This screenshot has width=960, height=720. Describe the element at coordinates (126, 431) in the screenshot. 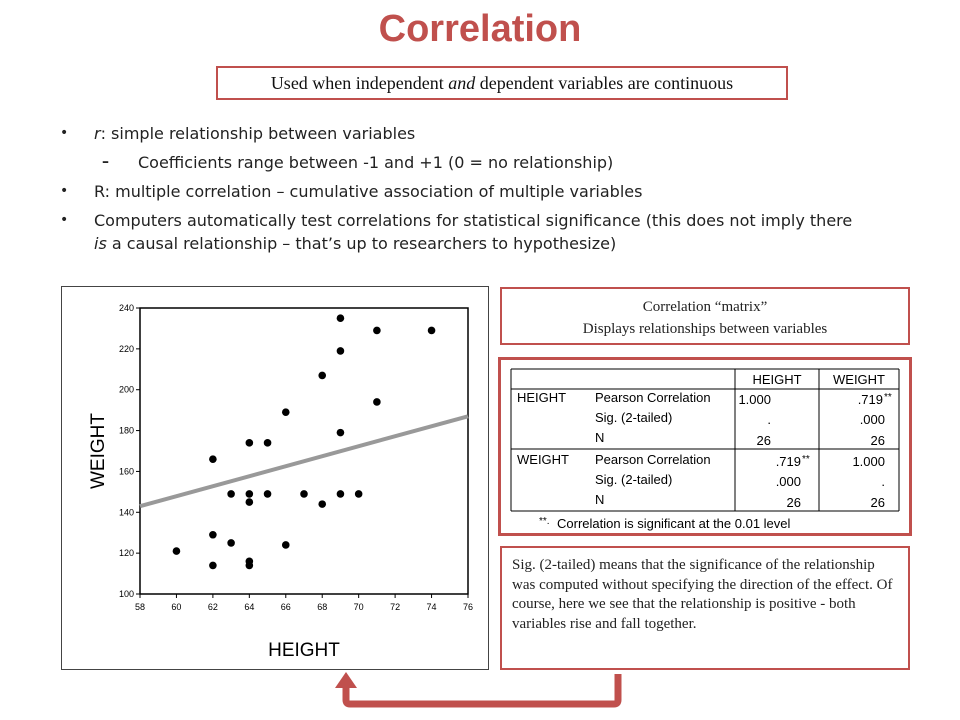

I see `y-tick-label: 180` at that location.